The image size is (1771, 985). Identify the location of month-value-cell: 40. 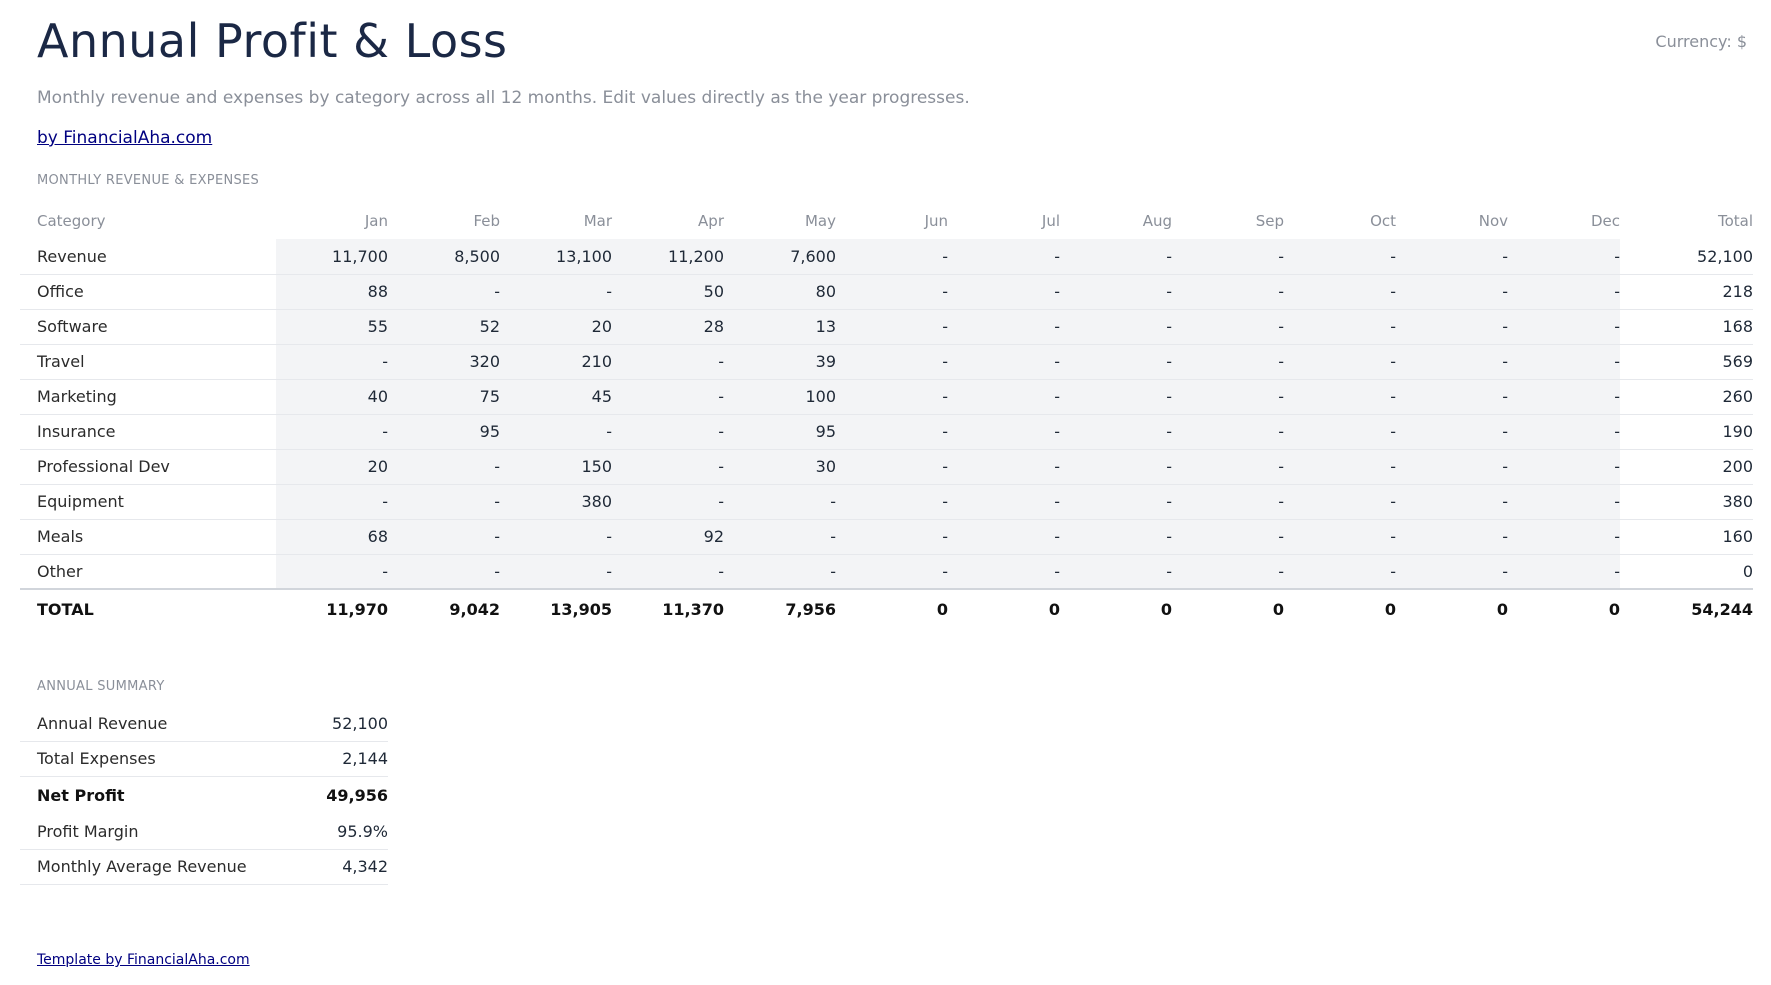
(332, 397).